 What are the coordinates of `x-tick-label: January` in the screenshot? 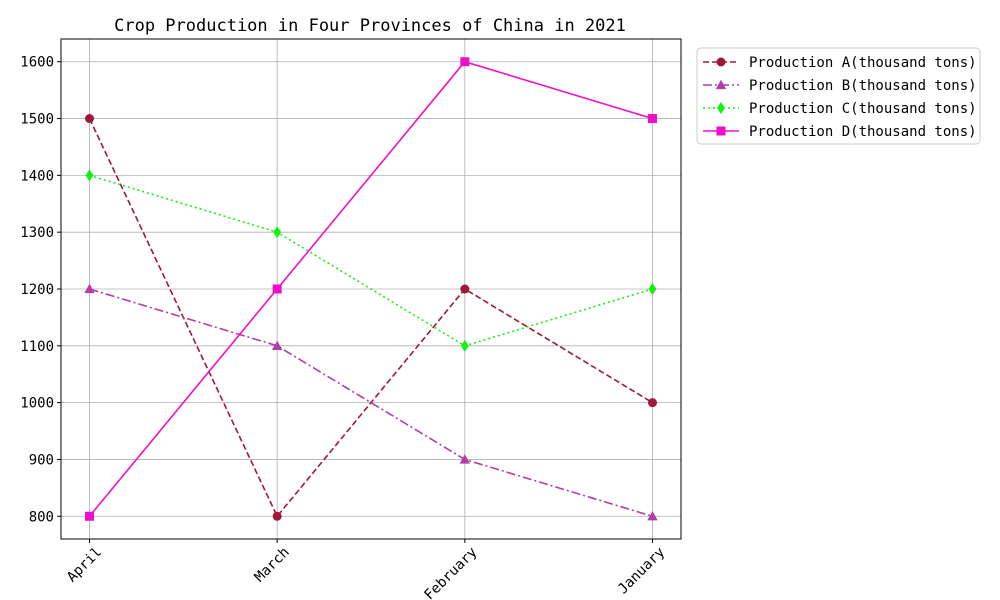 It's located at (641, 570).